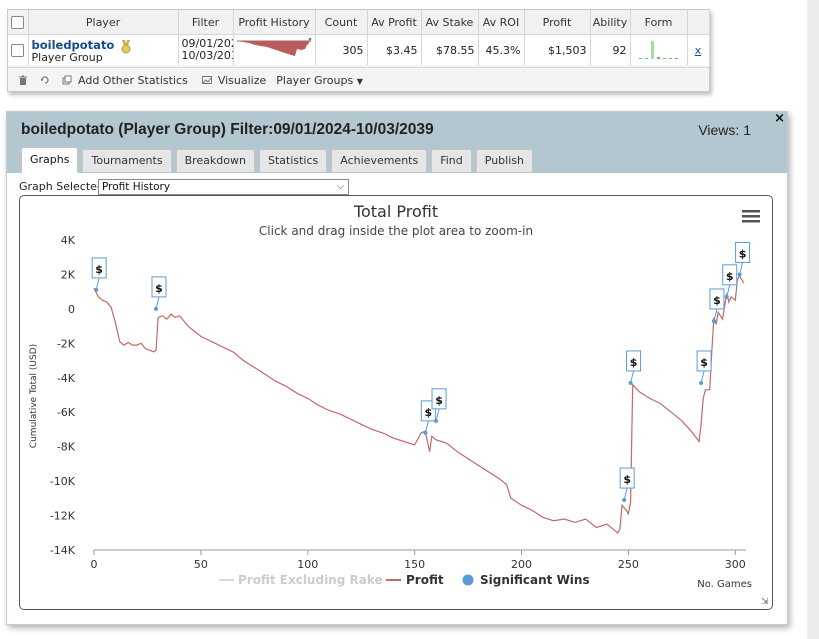  I want to click on header-profit-history: Profit History, so click(274, 22).